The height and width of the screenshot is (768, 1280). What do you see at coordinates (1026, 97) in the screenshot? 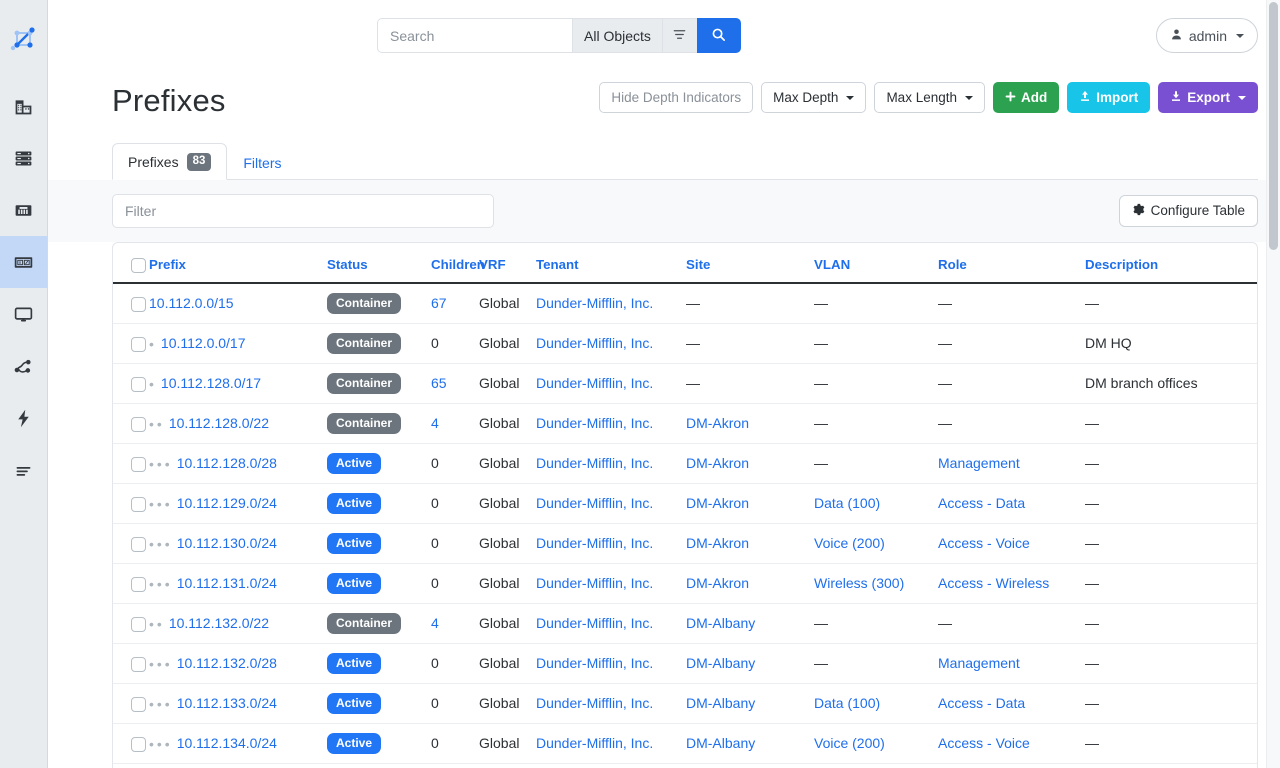
I see `add-button: Add` at bounding box center [1026, 97].